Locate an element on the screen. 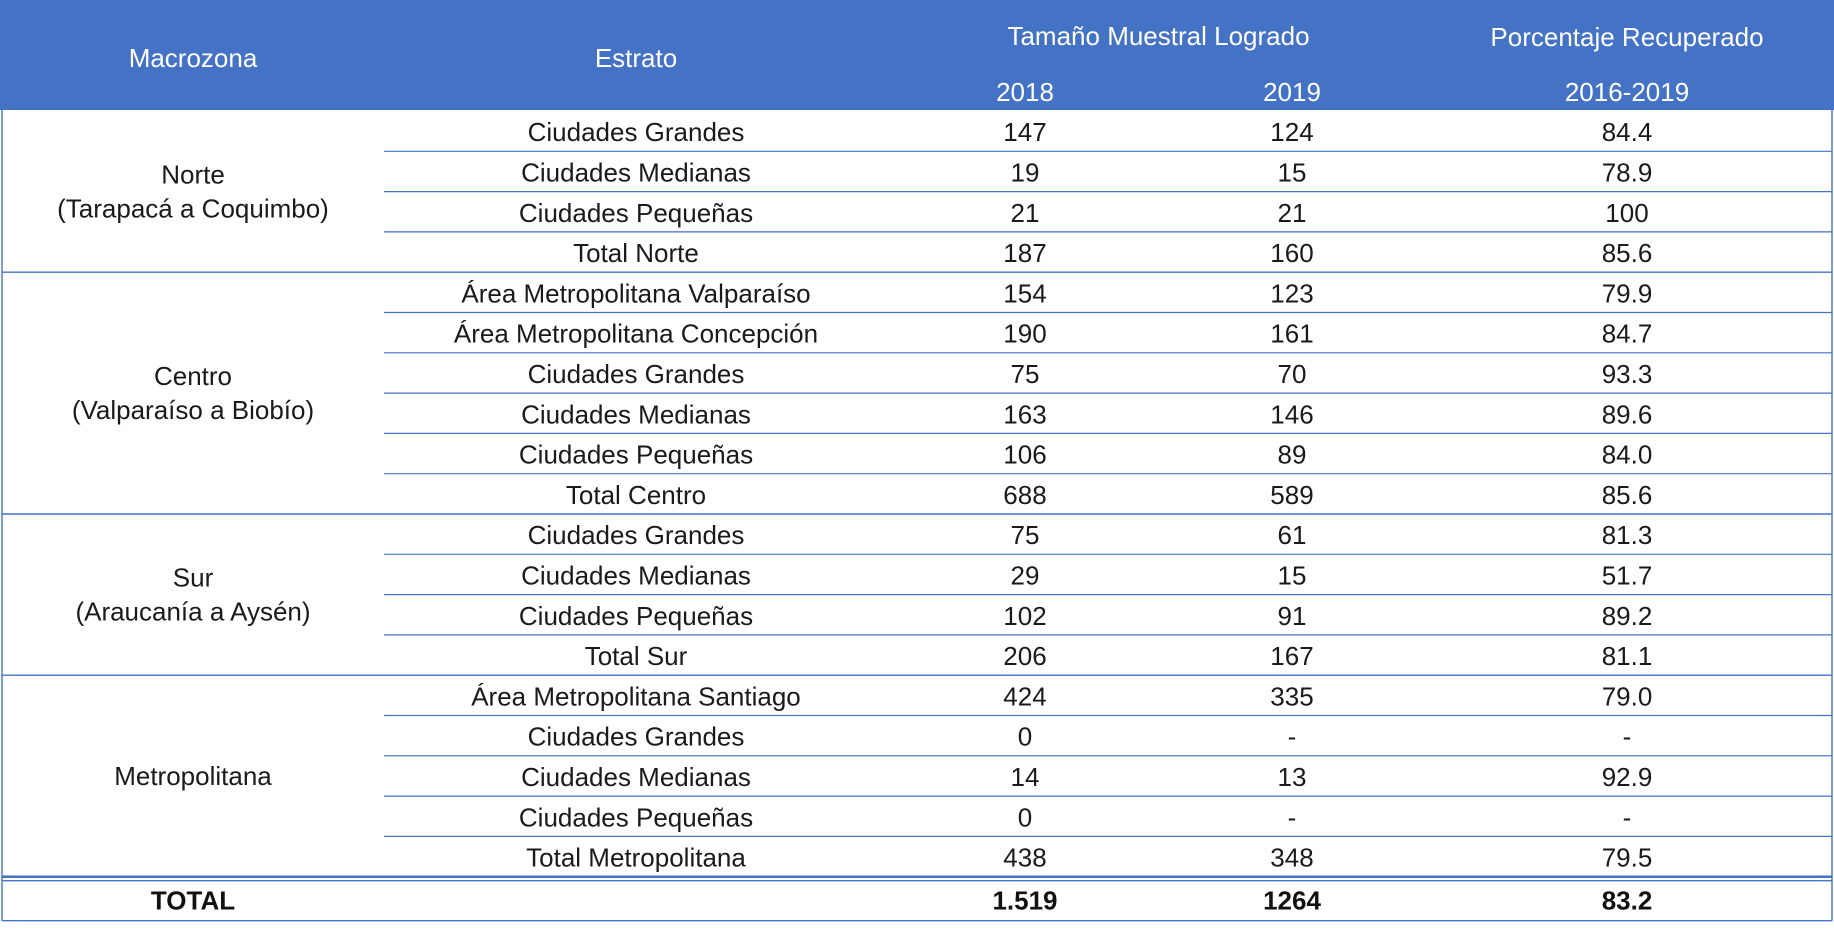 This screenshot has width=1834, height=930. value-2018-cell: 154 is located at coordinates (1024, 293).